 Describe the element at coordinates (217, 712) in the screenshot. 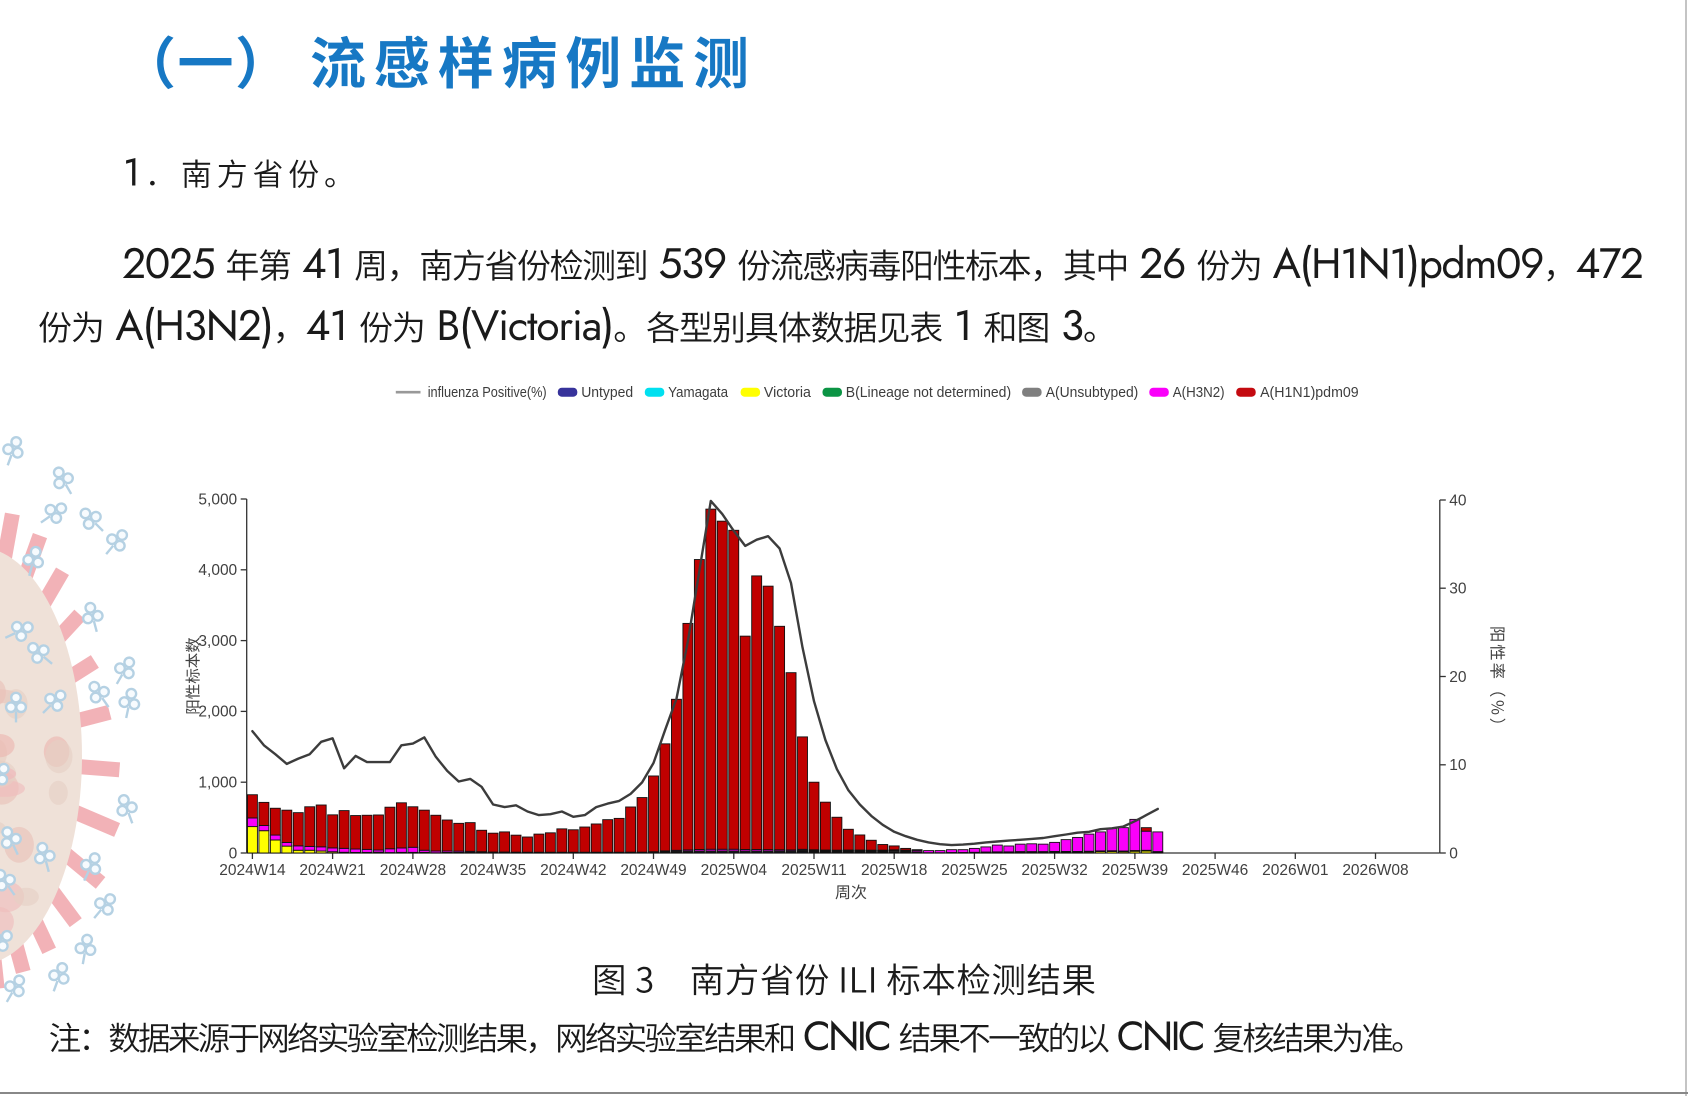

I see `svg-text: 2,000` at that location.